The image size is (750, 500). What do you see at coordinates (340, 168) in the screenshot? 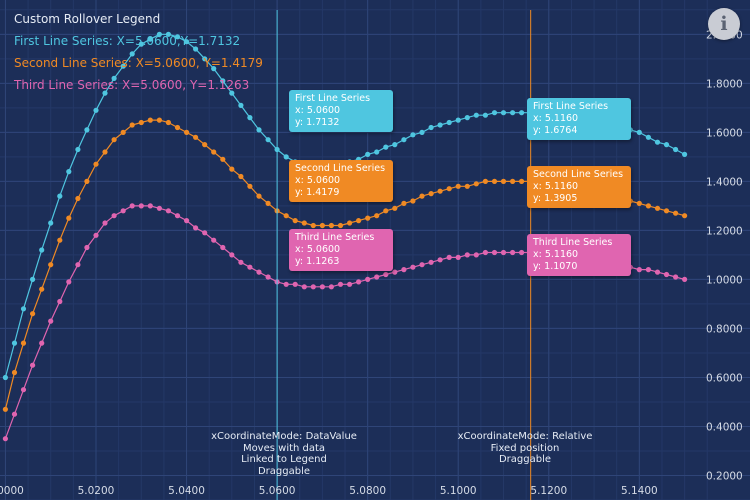
I see `tooltip-series-name: Second Line Series` at bounding box center [340, 168].